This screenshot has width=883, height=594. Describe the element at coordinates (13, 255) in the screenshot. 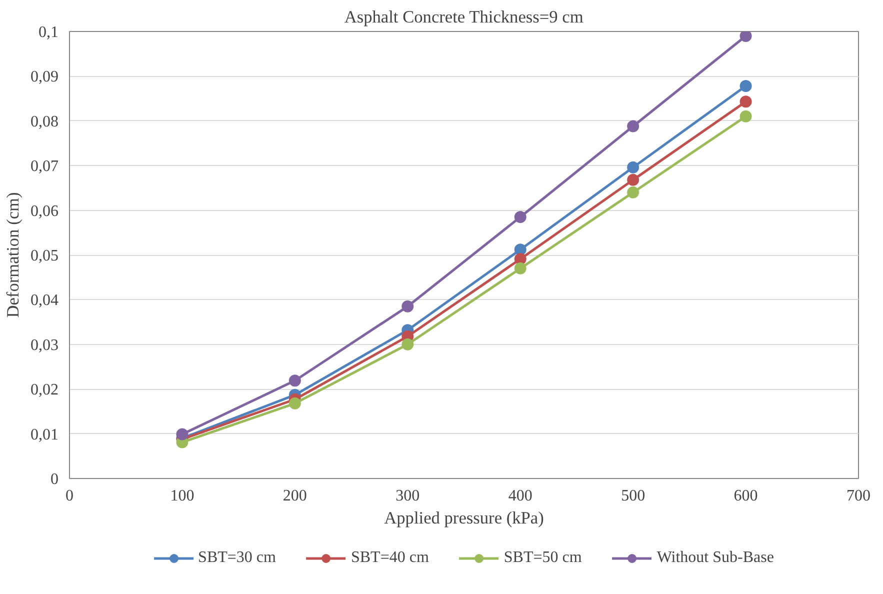

I see `y-axis-title: Deformation (cm)` at that location.